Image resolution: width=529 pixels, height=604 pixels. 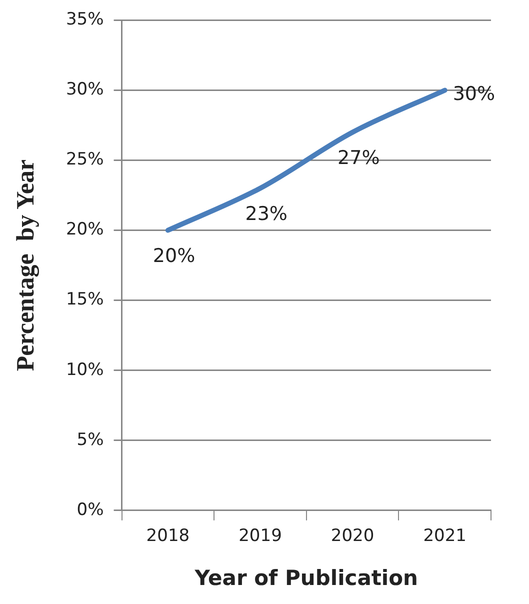 I want to click on y-tick-label: 0%, so click(x=90, y=510).